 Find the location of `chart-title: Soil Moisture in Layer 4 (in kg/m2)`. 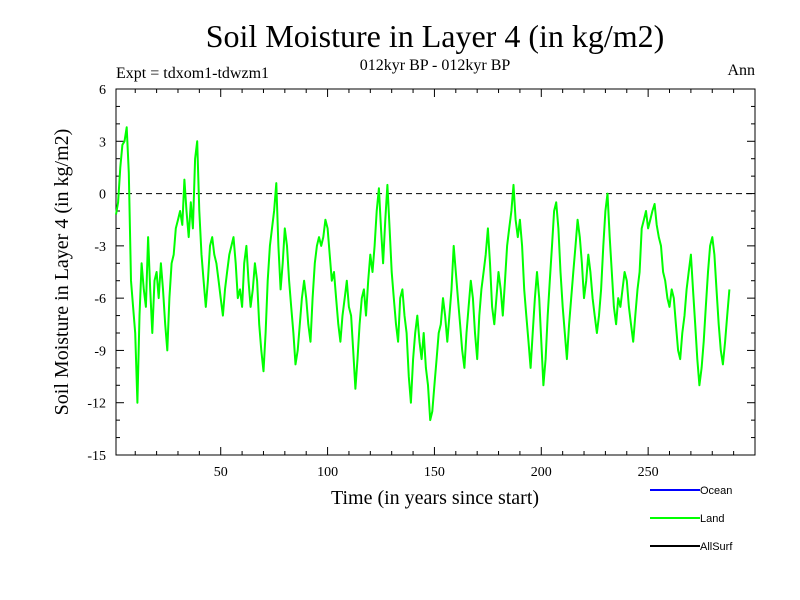

chart-title: Soil Moisture in Layer 4 (in kg/m2) is located at coordinates (435, 36).